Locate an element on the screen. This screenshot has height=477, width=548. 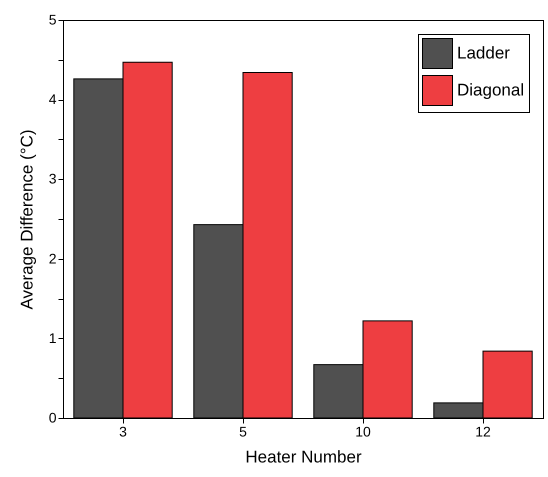
y-tick-label: 2 is located at coordinates (52, 258).